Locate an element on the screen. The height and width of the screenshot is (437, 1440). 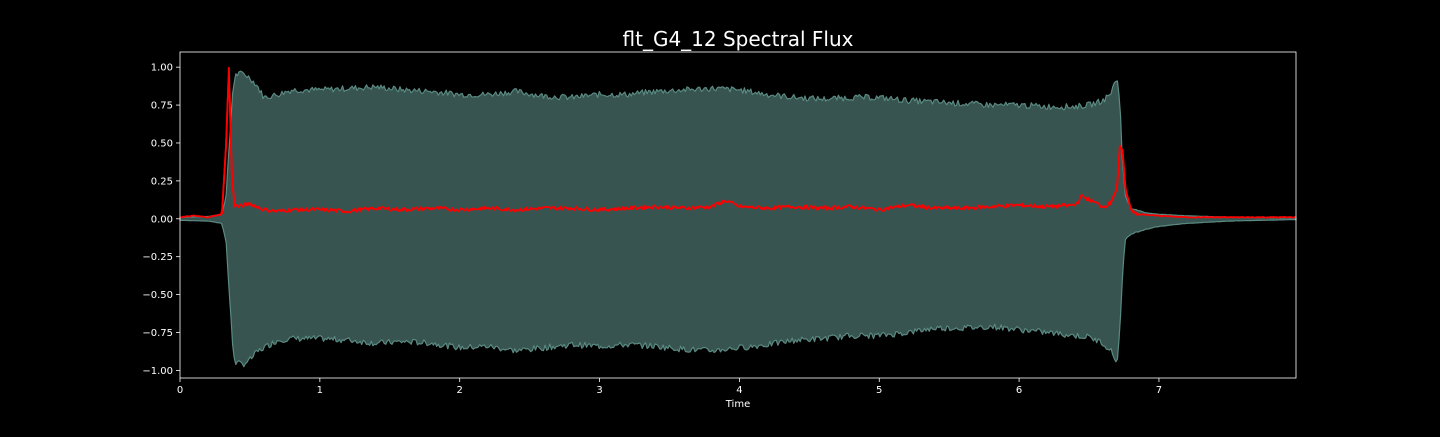
x-tick-label: 3 is located at coordinates (599, 390).